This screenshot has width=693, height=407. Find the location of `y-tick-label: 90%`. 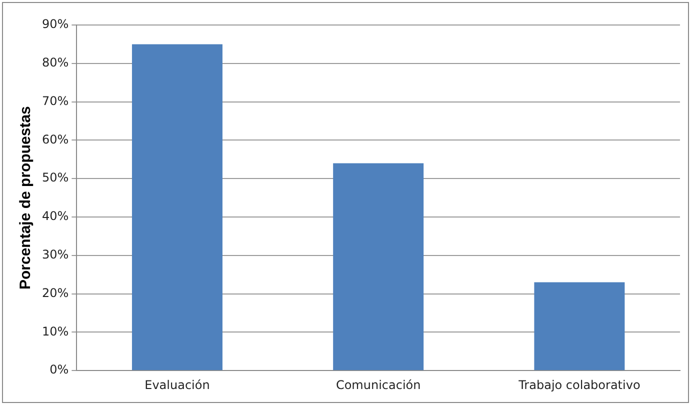

y-tick-label: 90% is located at coordinates (55, 24).